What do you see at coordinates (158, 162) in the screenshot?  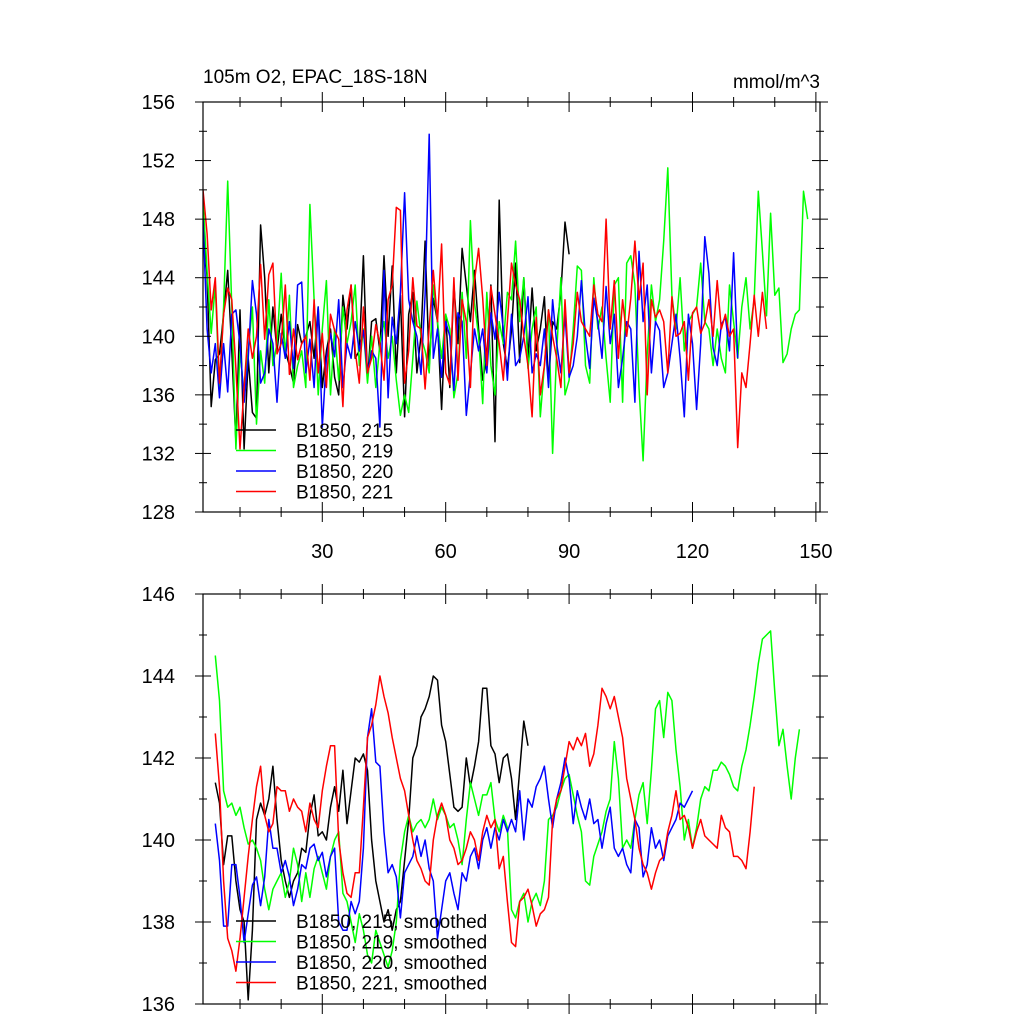 I see `y-tick-label: 152` at bounding box center [158, 162].